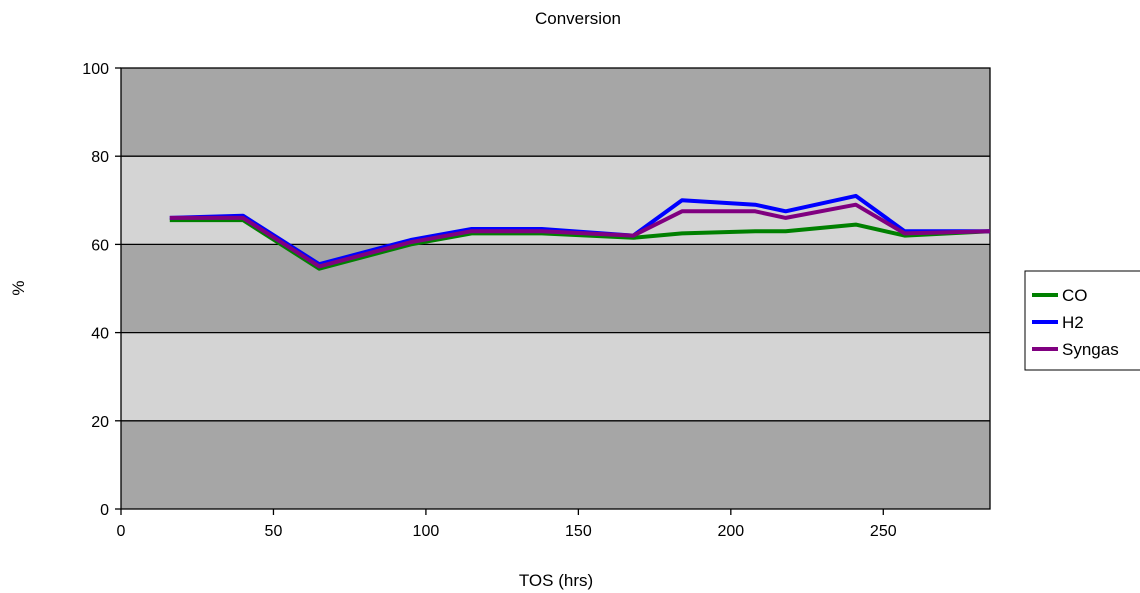 This screenshot has width=1140, height=593. What do you see at coordinates (580, 244) in the screenshot?
I see `series-line-co` at bounding box center [580, 244].